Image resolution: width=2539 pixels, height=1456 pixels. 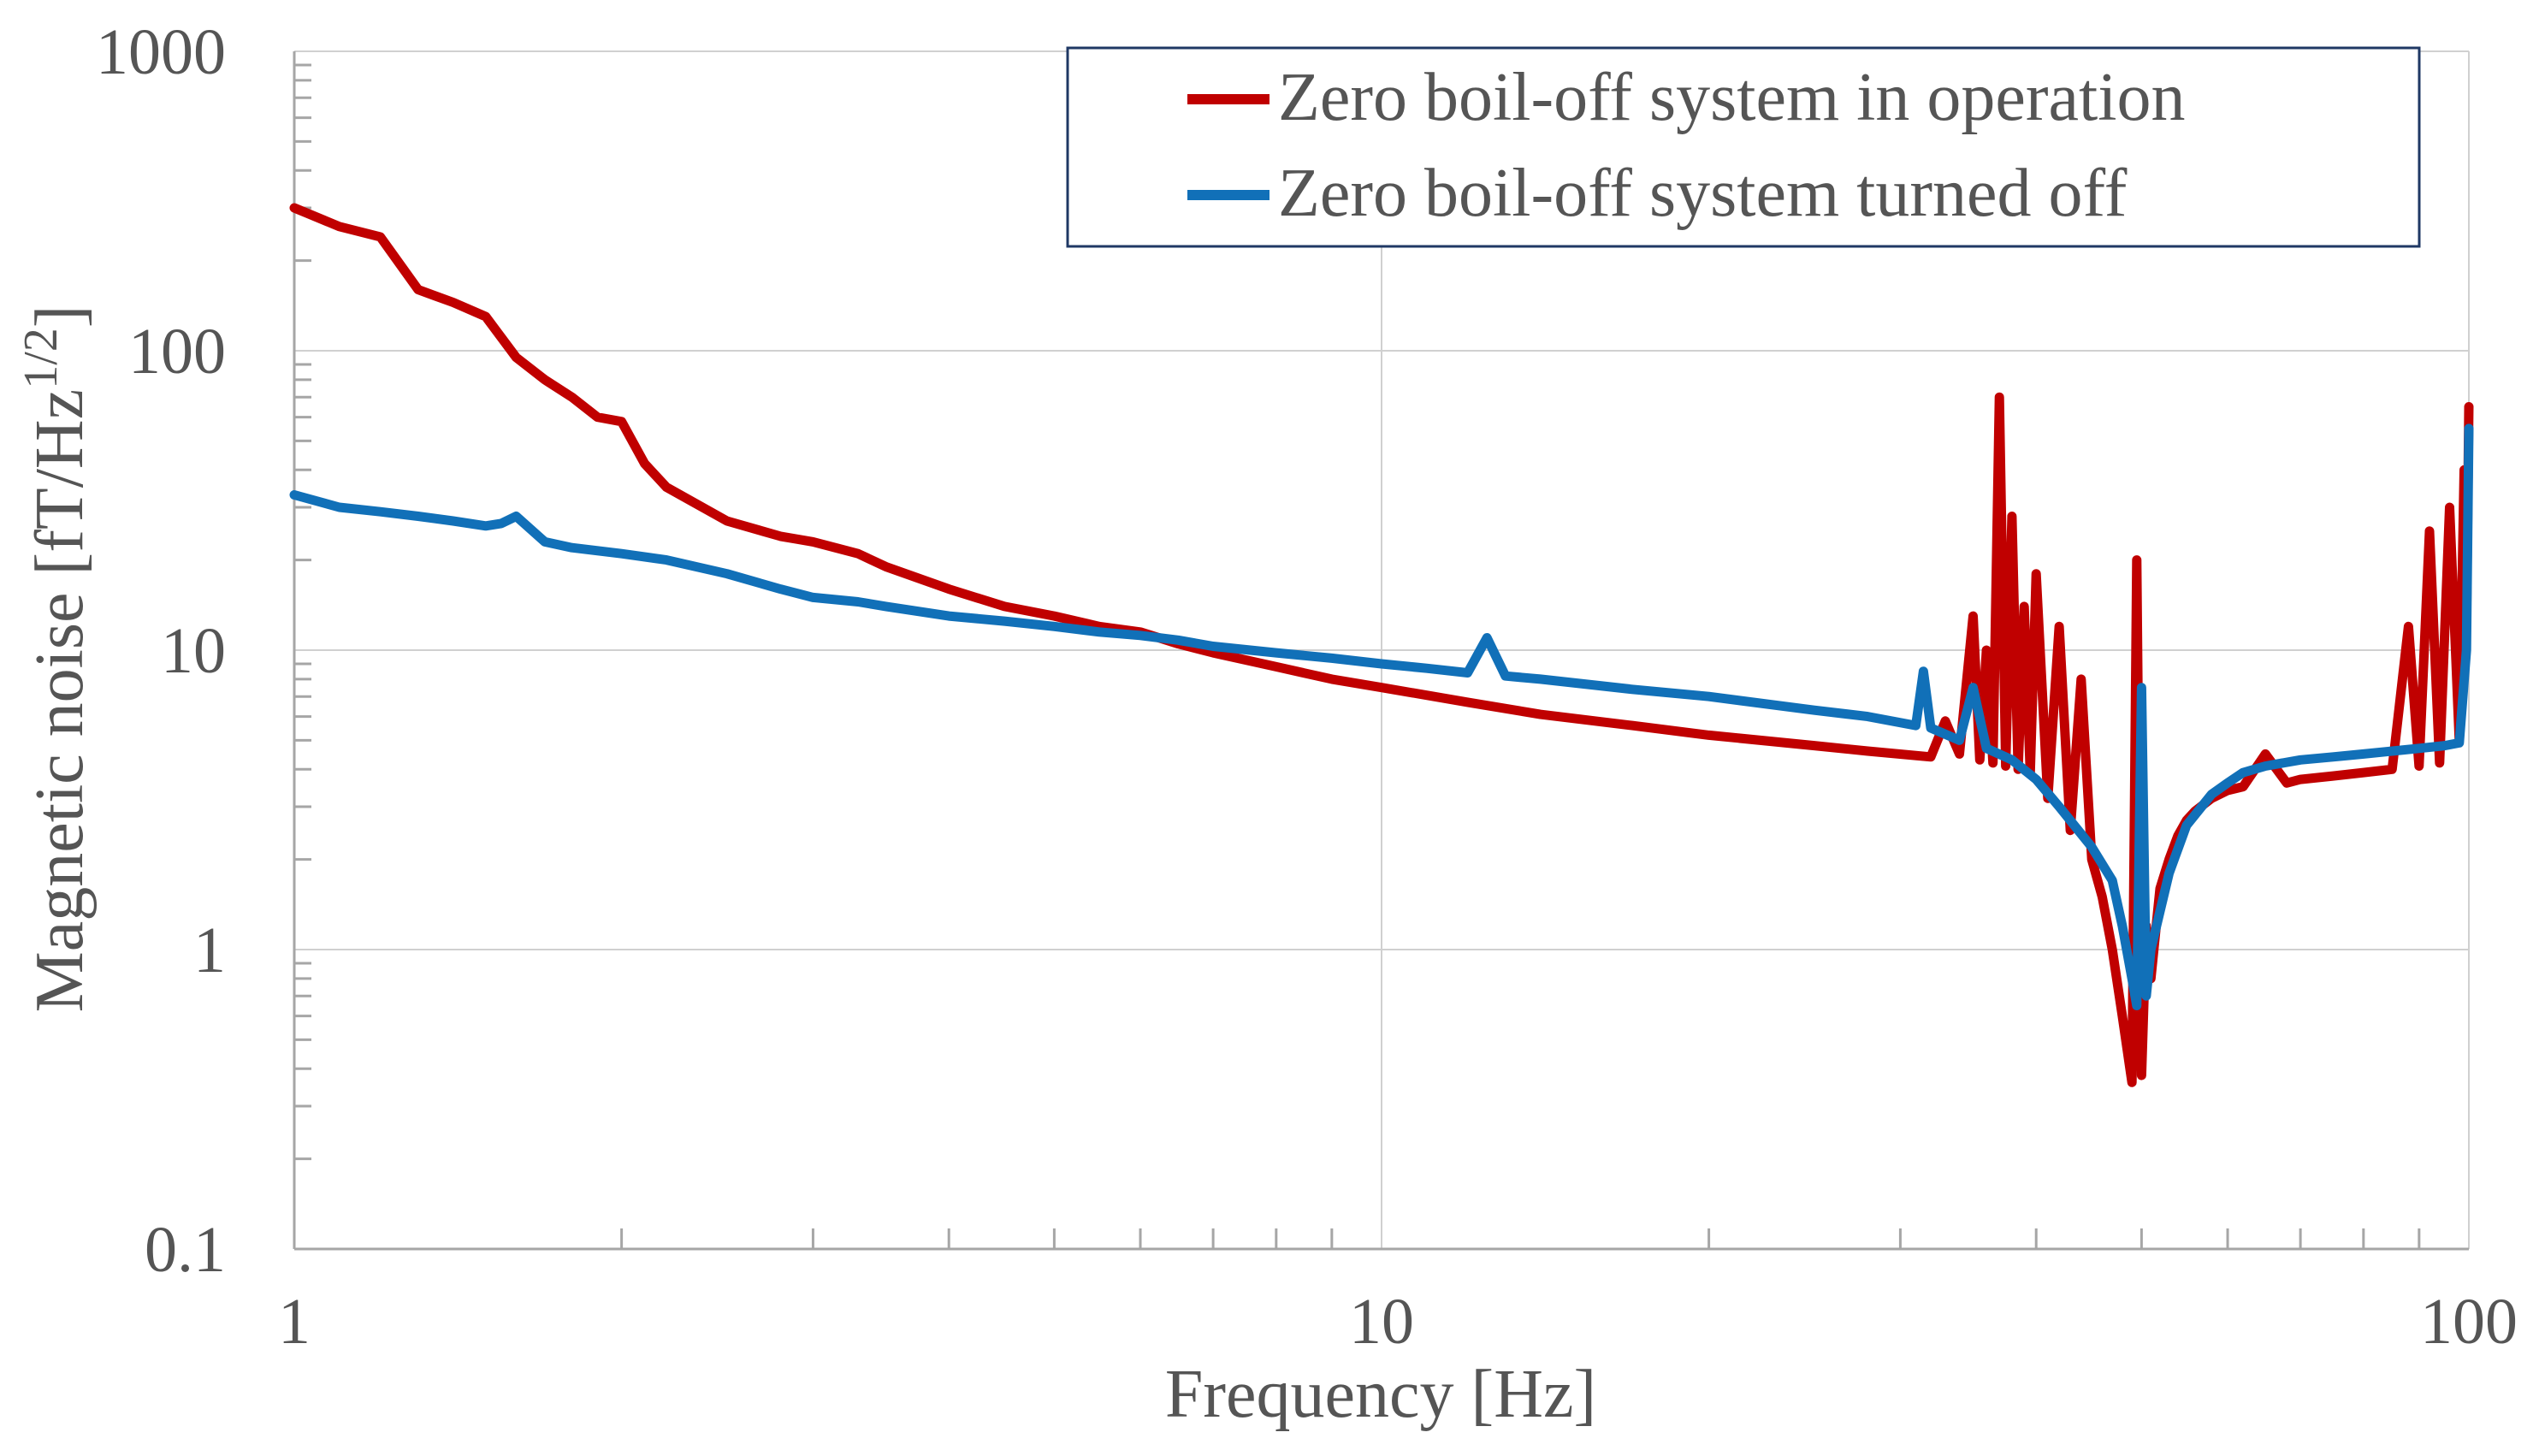 I want to click on x-tick-label: 1, so click(x=294, y=1322).